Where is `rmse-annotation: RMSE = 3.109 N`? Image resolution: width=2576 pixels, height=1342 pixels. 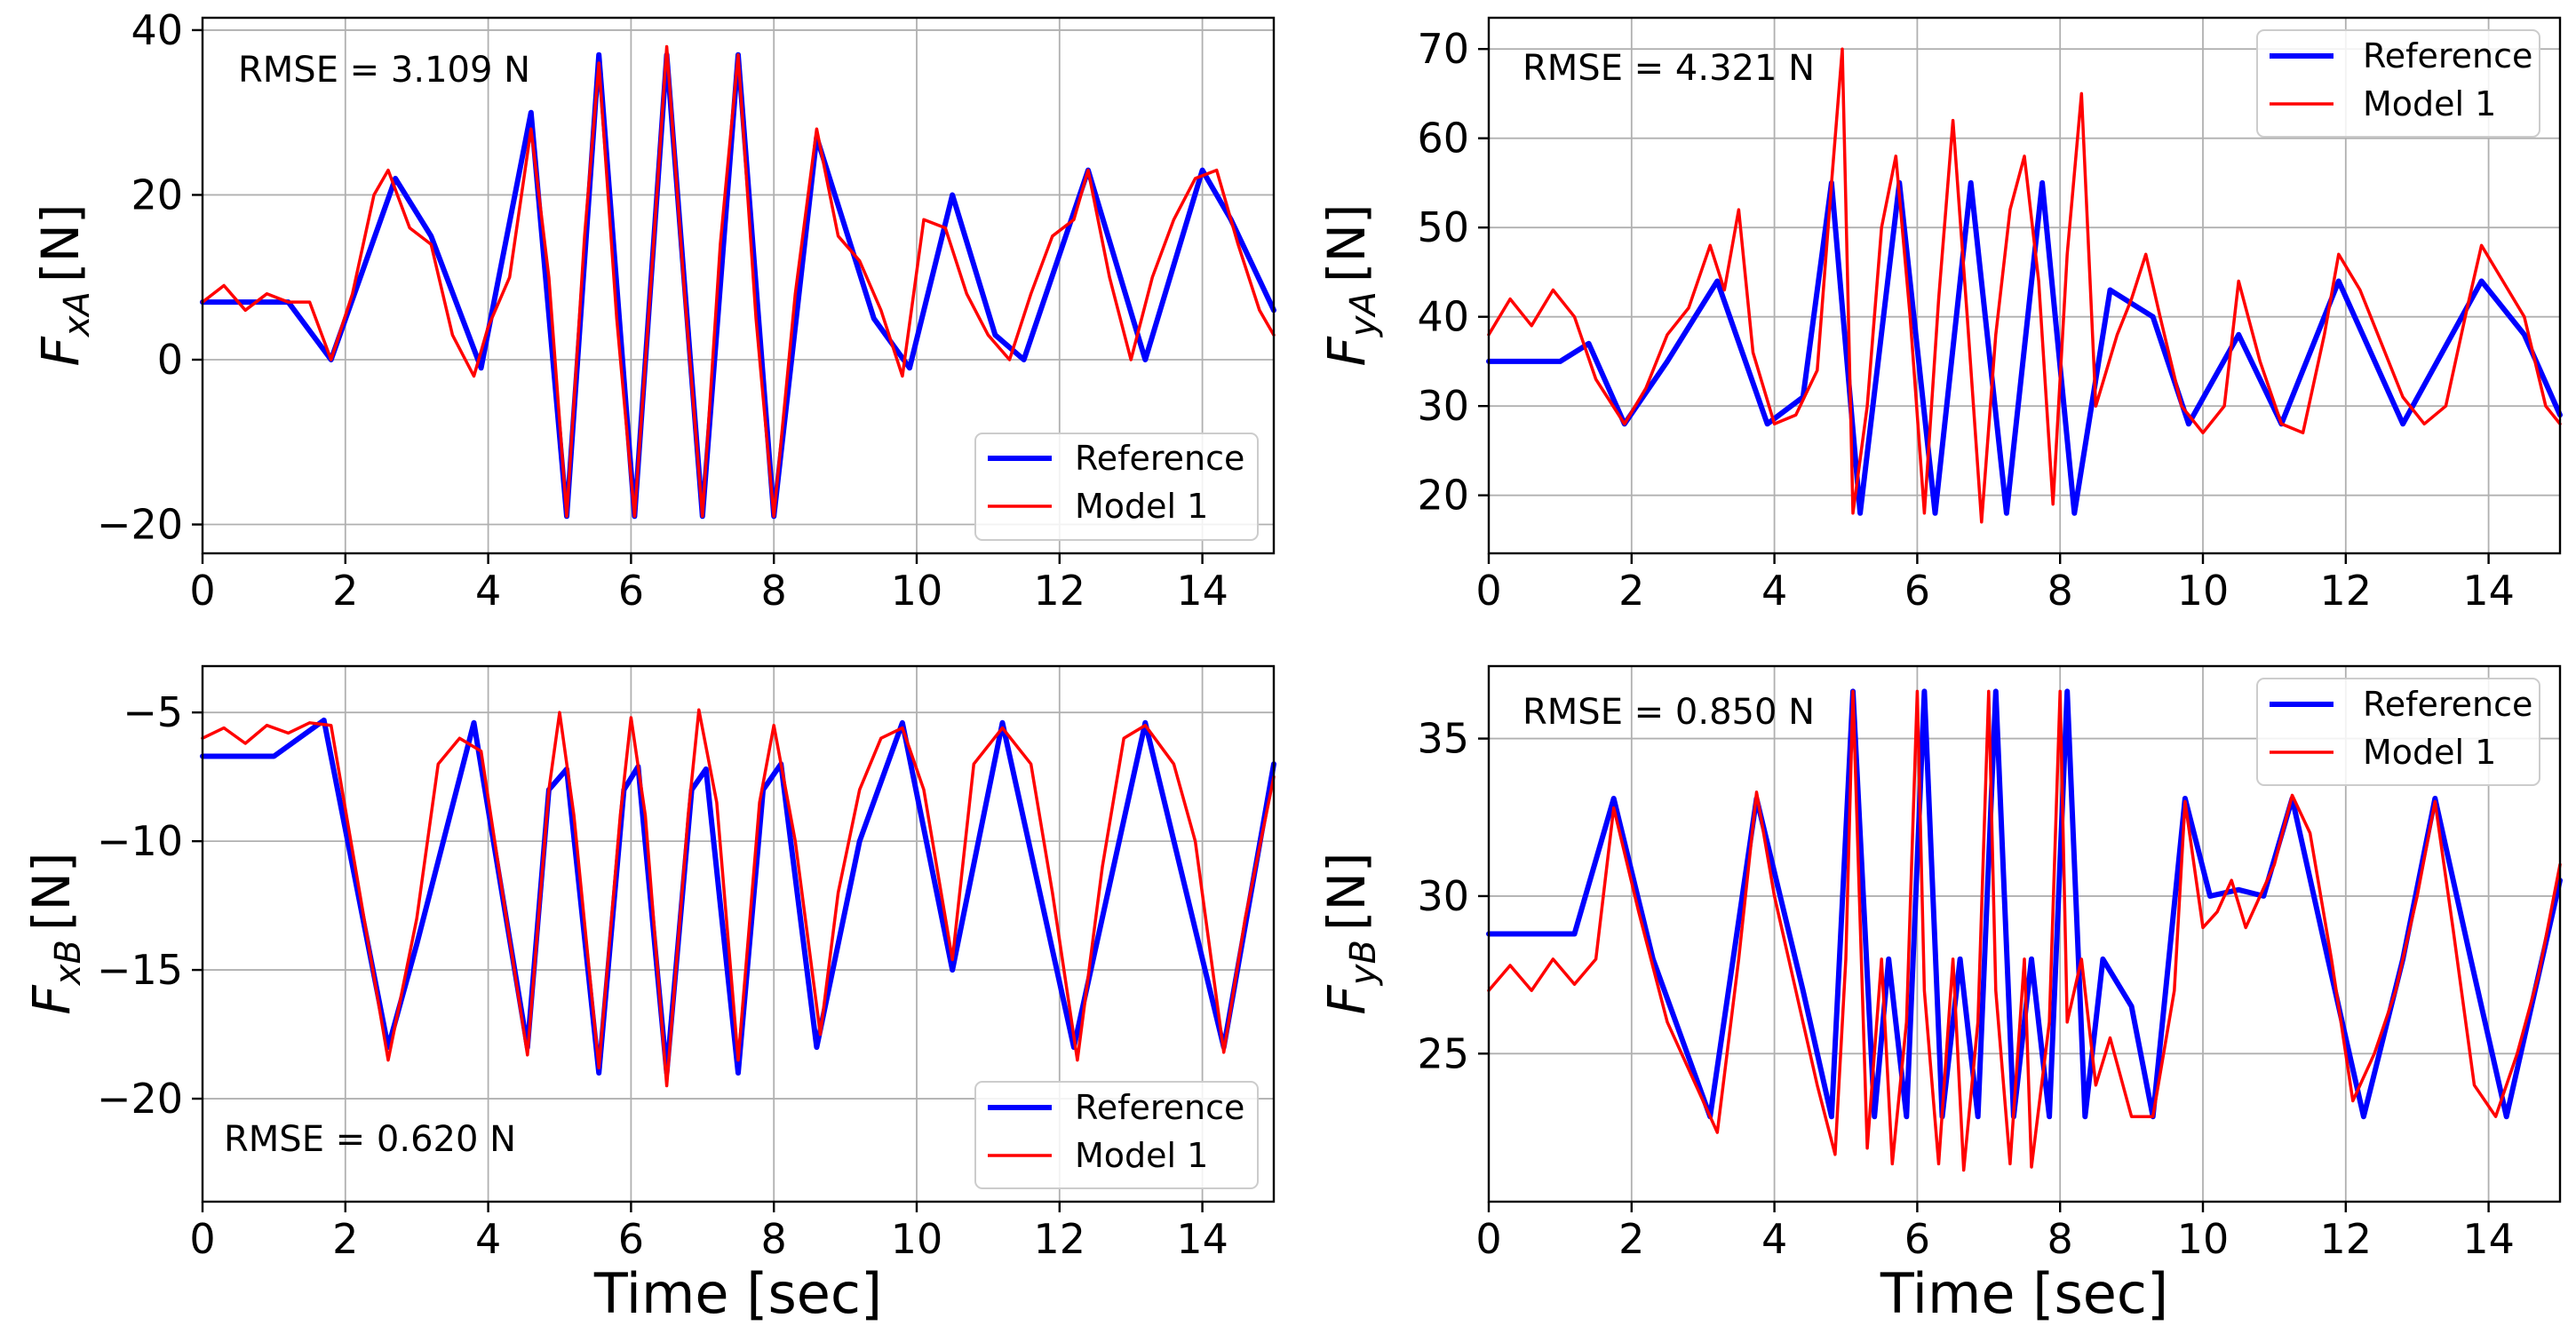 rmse-annotation: RMSE = 3.109 N is located at coordinates (384, 70).